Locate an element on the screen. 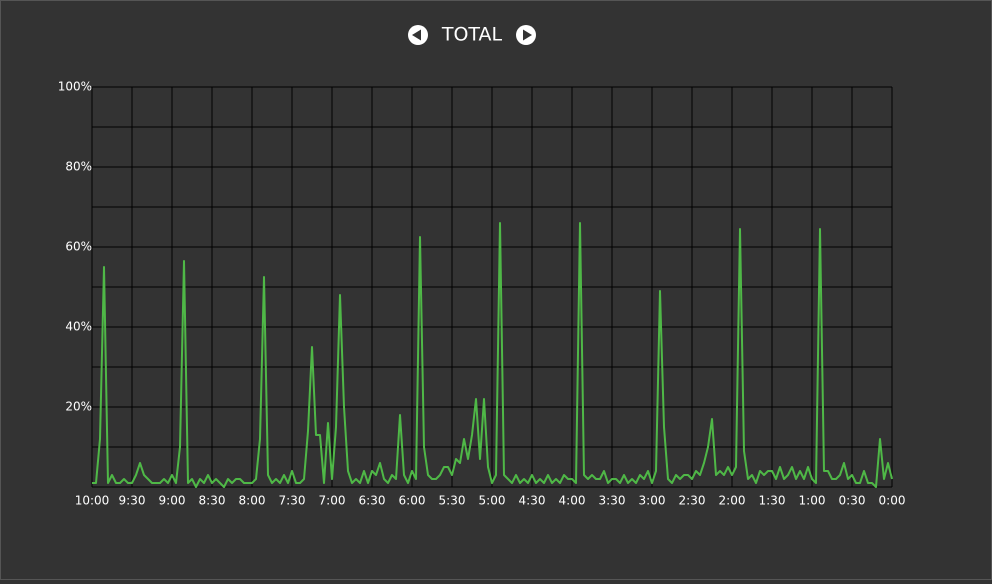  x-tick-label: 4:00 is located at coordinates (572, 501).